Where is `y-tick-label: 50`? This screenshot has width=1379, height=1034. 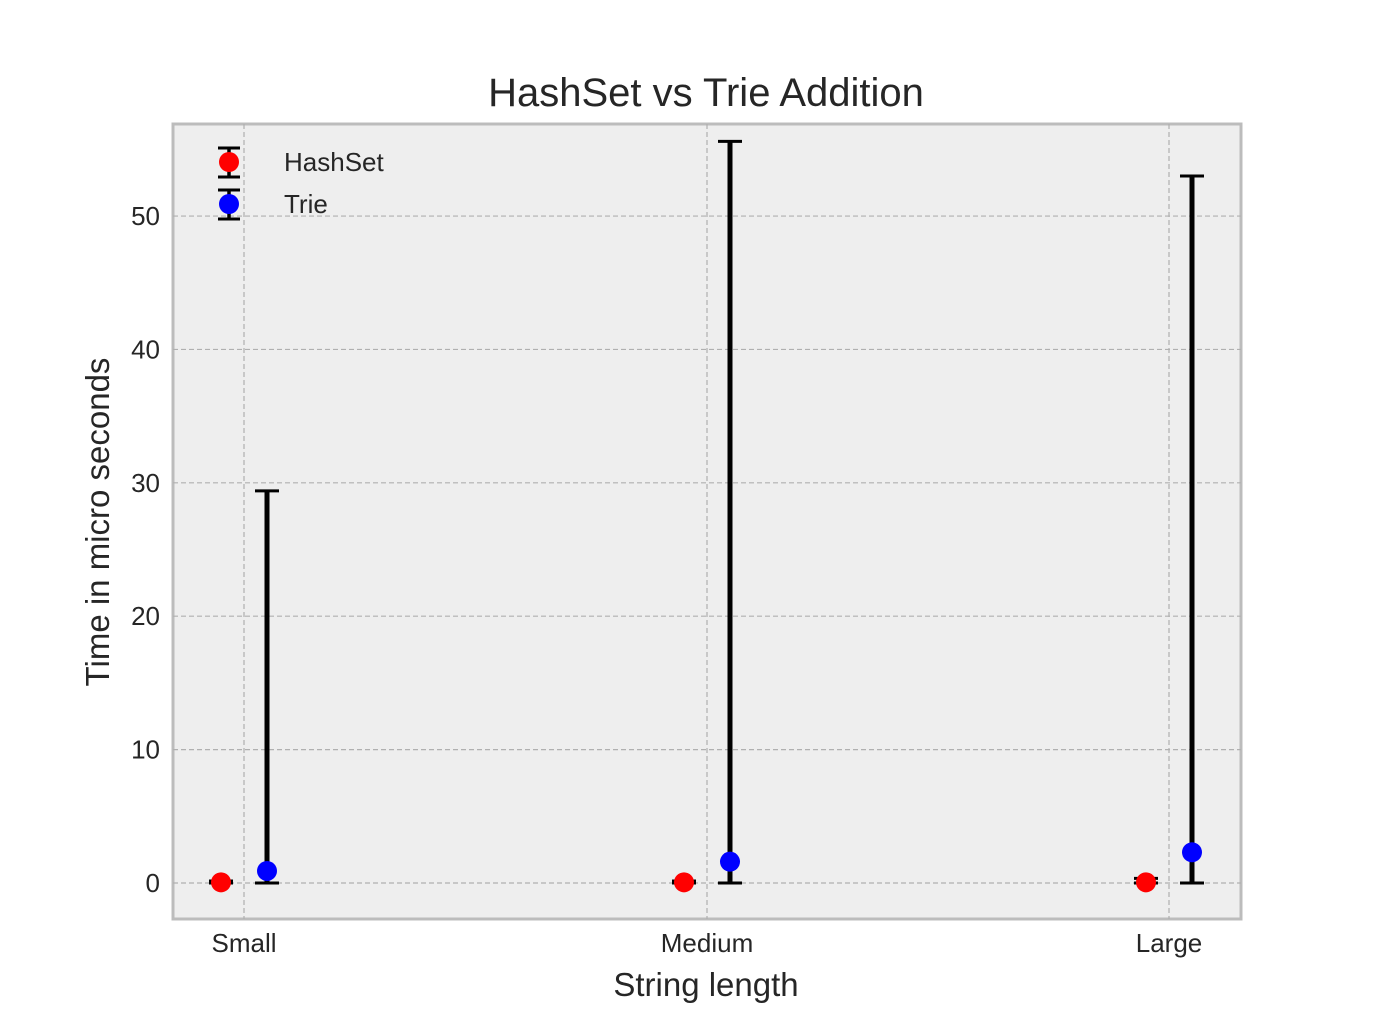 y-tick-label: 50 is located at coordinates (145, 216).